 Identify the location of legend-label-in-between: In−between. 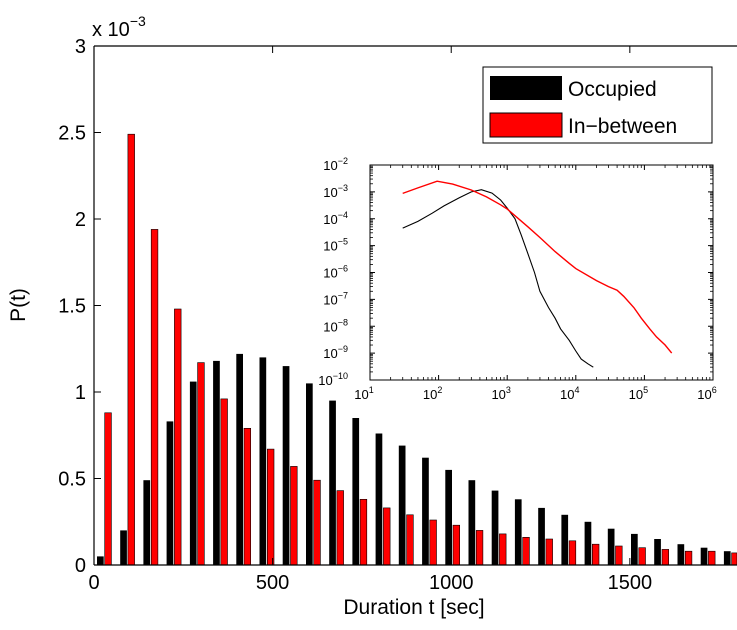
(622, 126).